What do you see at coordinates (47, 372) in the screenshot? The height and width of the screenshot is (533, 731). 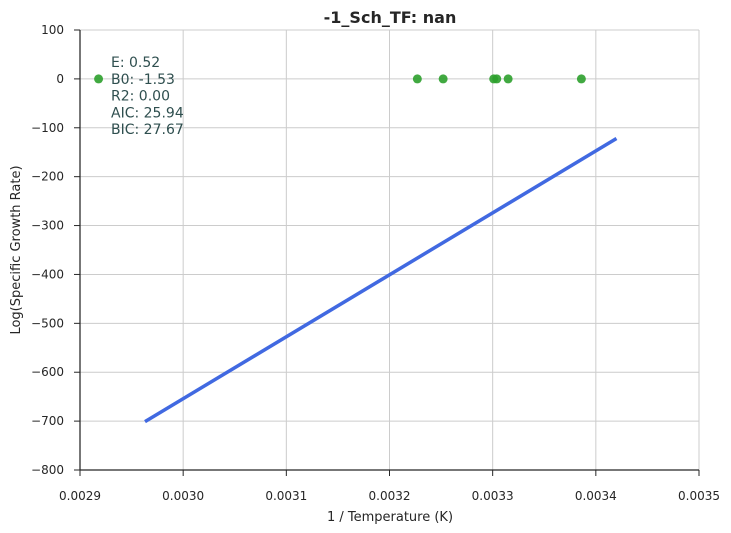 I see `y-tick-label: −600` at bounding box center [47, 372].